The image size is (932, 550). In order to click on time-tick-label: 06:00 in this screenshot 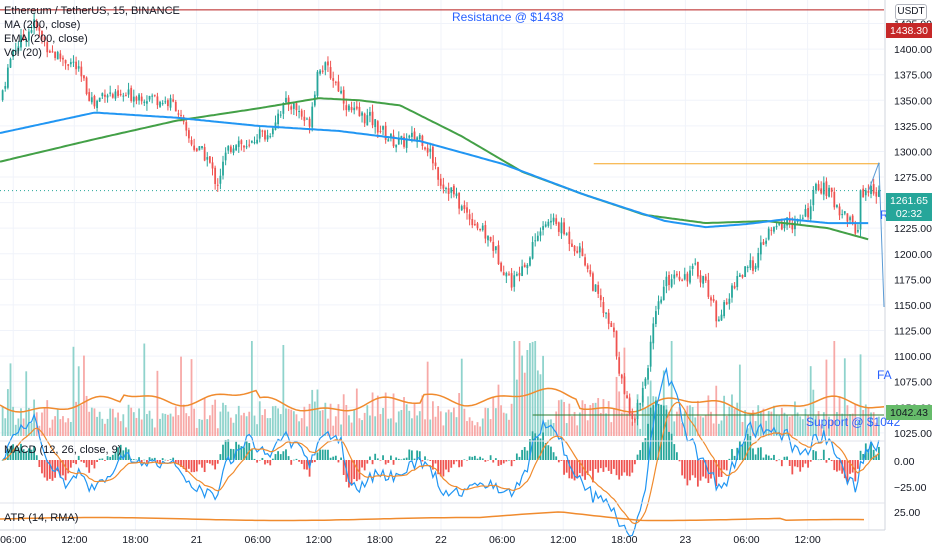, I will do `click(502, 540)`.